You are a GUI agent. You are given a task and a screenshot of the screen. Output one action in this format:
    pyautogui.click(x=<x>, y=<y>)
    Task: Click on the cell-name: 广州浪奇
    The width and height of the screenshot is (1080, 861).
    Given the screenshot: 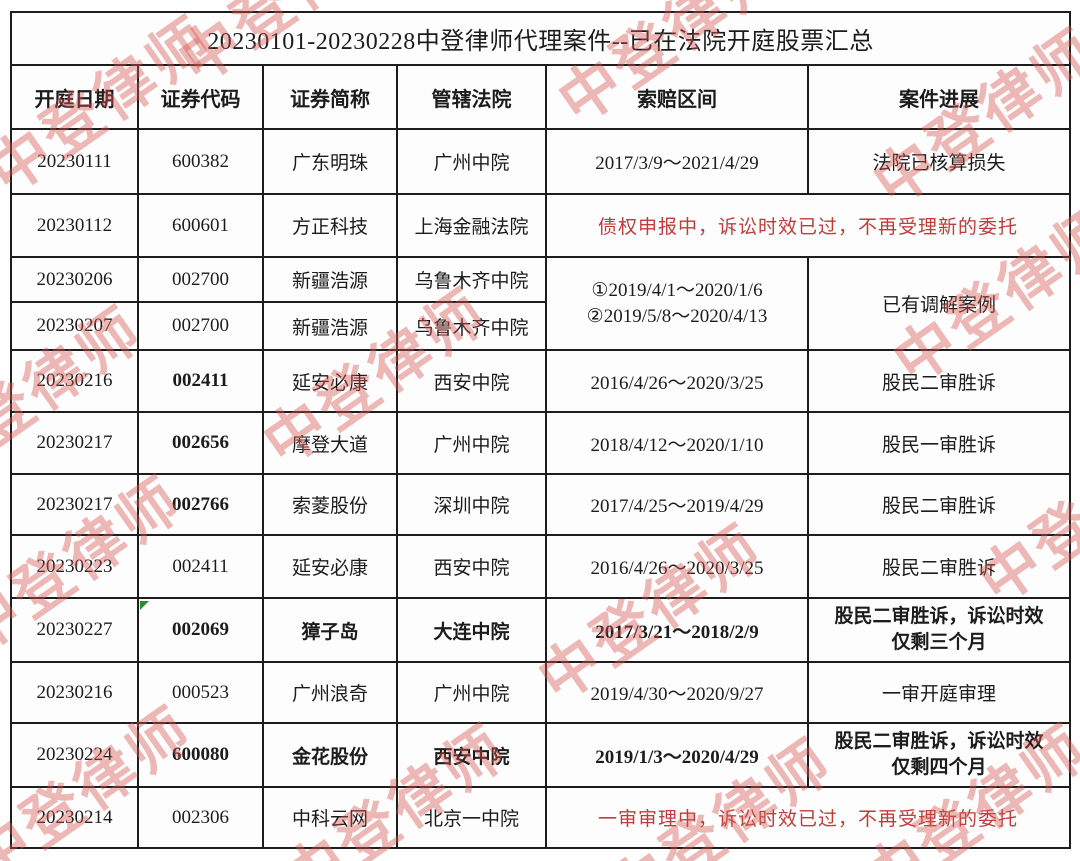 What is the action you would take?
    pyautogui.click(x=330, y=692)
    